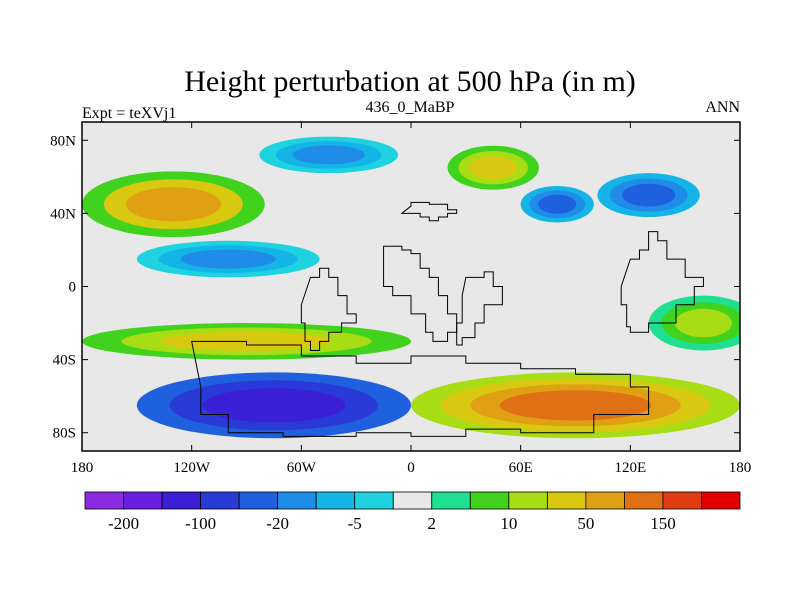 The width and height of the screenshot is (800, 600). What do you see at coordinates (412, 512) in the screenshot?
I see `colorbar: -200 -100 -20 -5 2 10 50 150` at bounding box center [412, 512].